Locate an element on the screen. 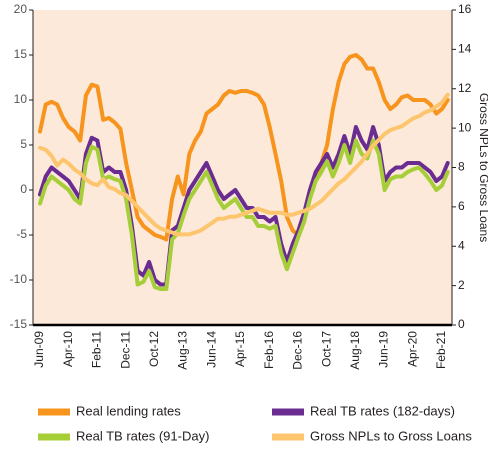  y2-tick-label: 12 is located at coordinates (465, 88).